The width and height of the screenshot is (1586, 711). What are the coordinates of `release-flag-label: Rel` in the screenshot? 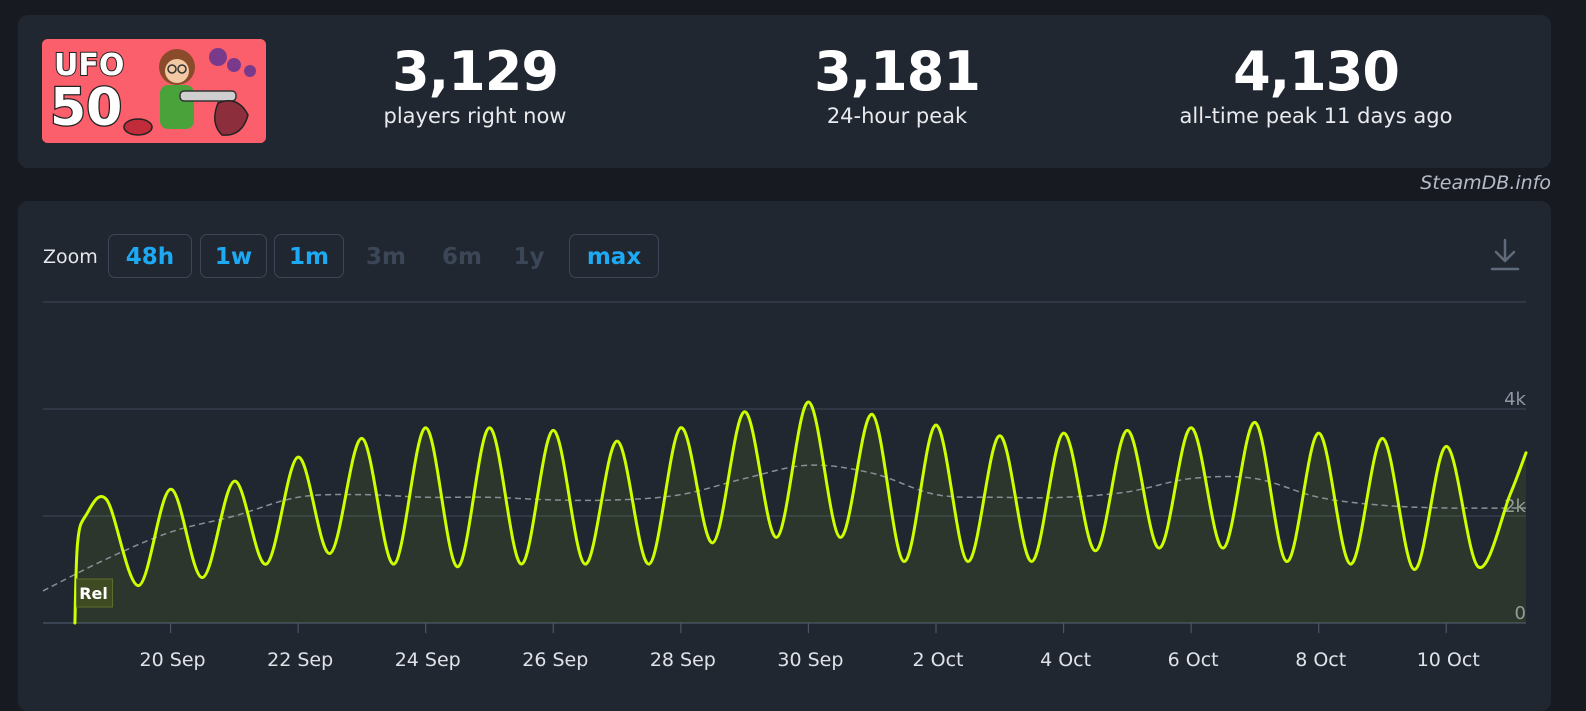 It's located at (93, 593).